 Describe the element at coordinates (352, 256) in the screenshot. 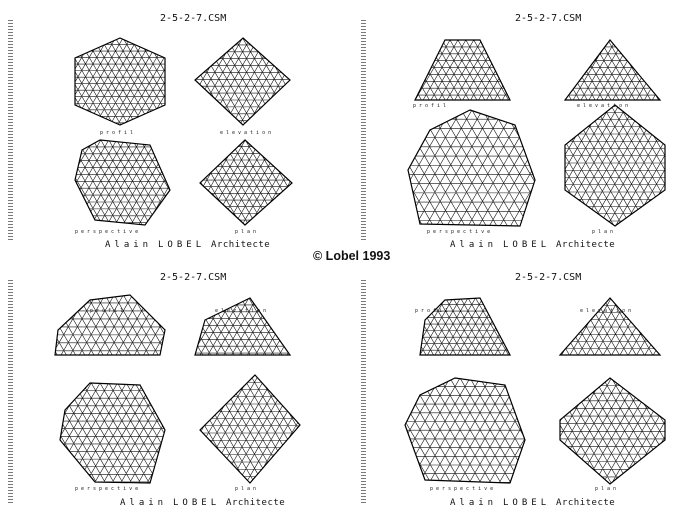

I see `copyright: © Lobel 1993` at that location.